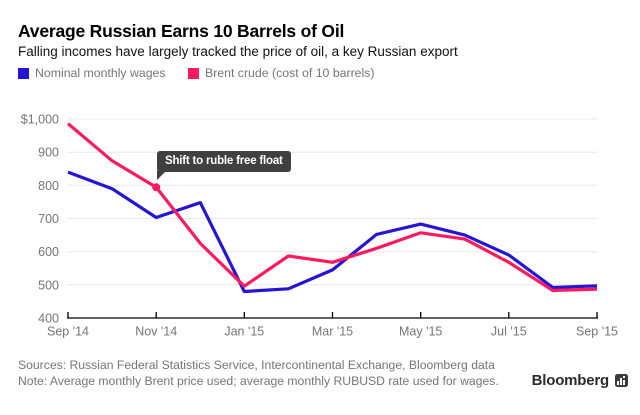  I want to click on legend-item-wages: Nominal monthly wages, so click(92, 73).